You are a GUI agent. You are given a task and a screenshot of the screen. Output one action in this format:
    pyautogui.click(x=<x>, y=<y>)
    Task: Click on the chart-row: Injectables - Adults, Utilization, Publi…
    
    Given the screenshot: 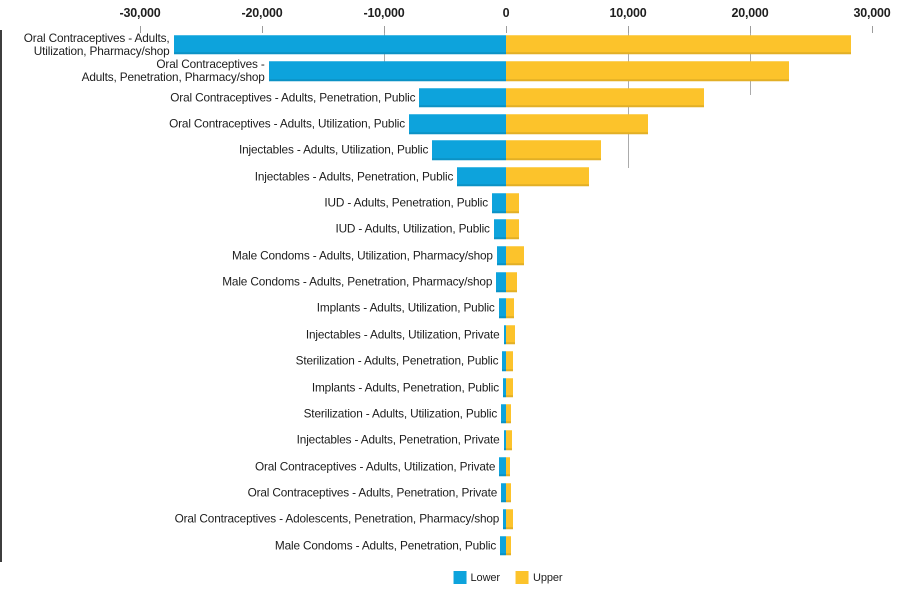 What is the action you would take?
    pyautogui.click(x=450, y=150)
    